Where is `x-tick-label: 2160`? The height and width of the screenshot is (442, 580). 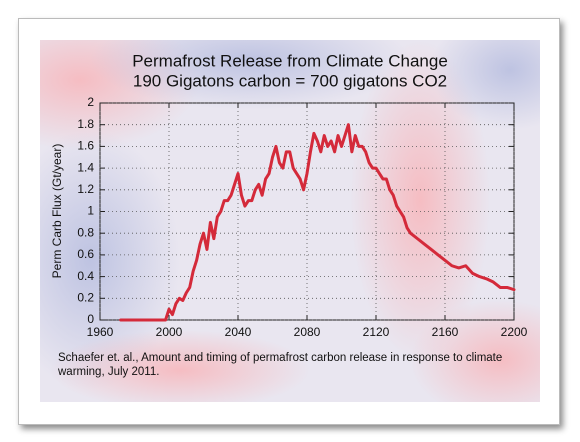 x-tick-label: 2160 is located at coordinates (445, 332).